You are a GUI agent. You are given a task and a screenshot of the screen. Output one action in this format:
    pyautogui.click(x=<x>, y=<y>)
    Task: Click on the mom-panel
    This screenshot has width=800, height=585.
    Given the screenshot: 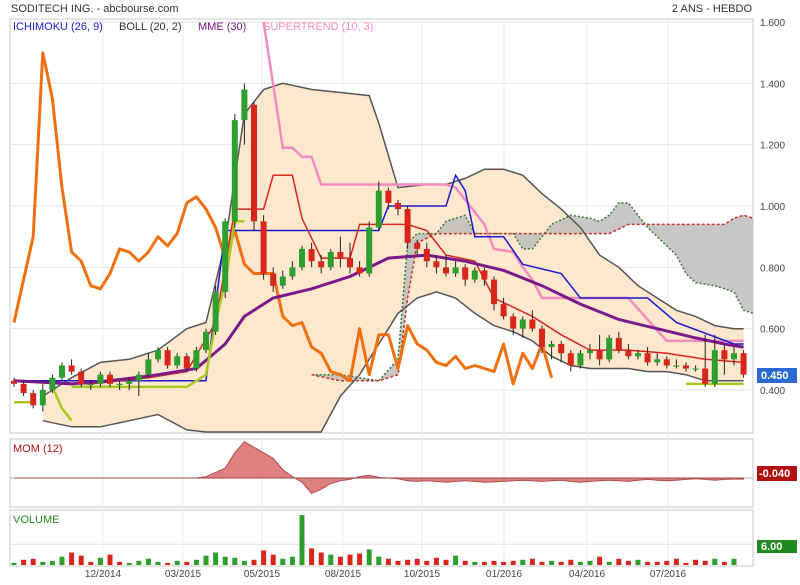 What is the action you would take?
    pyautogui.click(x=381, y=473)
    